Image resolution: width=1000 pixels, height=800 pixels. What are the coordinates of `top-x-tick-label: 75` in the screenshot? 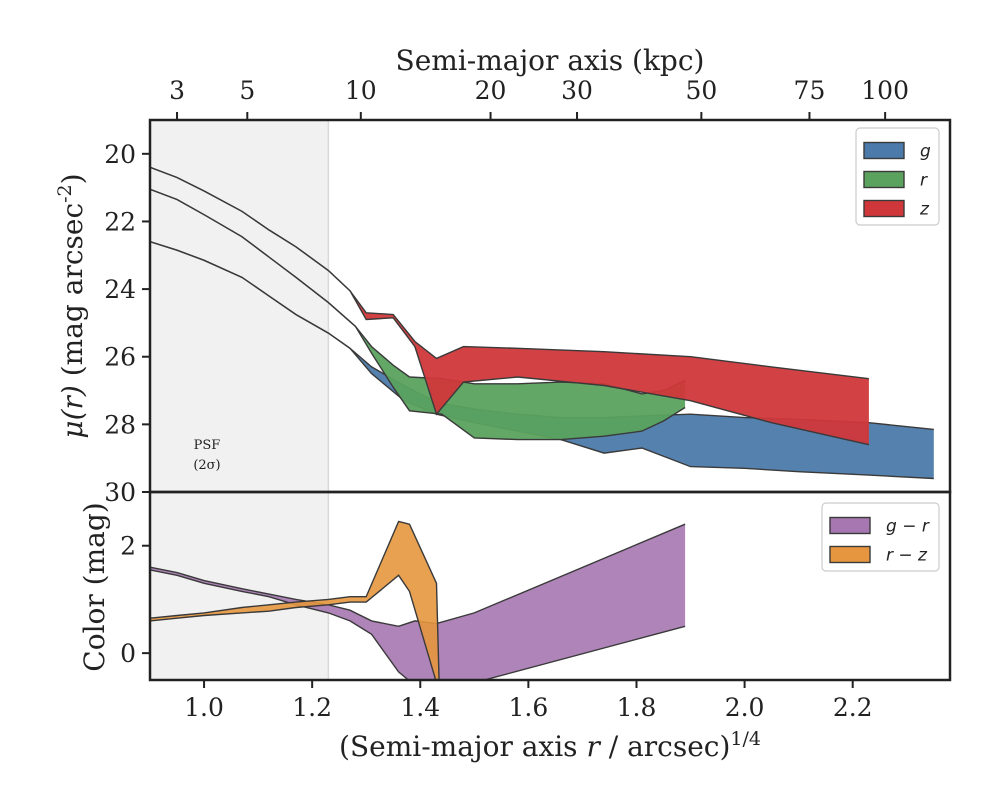 It's located at (810, 90).